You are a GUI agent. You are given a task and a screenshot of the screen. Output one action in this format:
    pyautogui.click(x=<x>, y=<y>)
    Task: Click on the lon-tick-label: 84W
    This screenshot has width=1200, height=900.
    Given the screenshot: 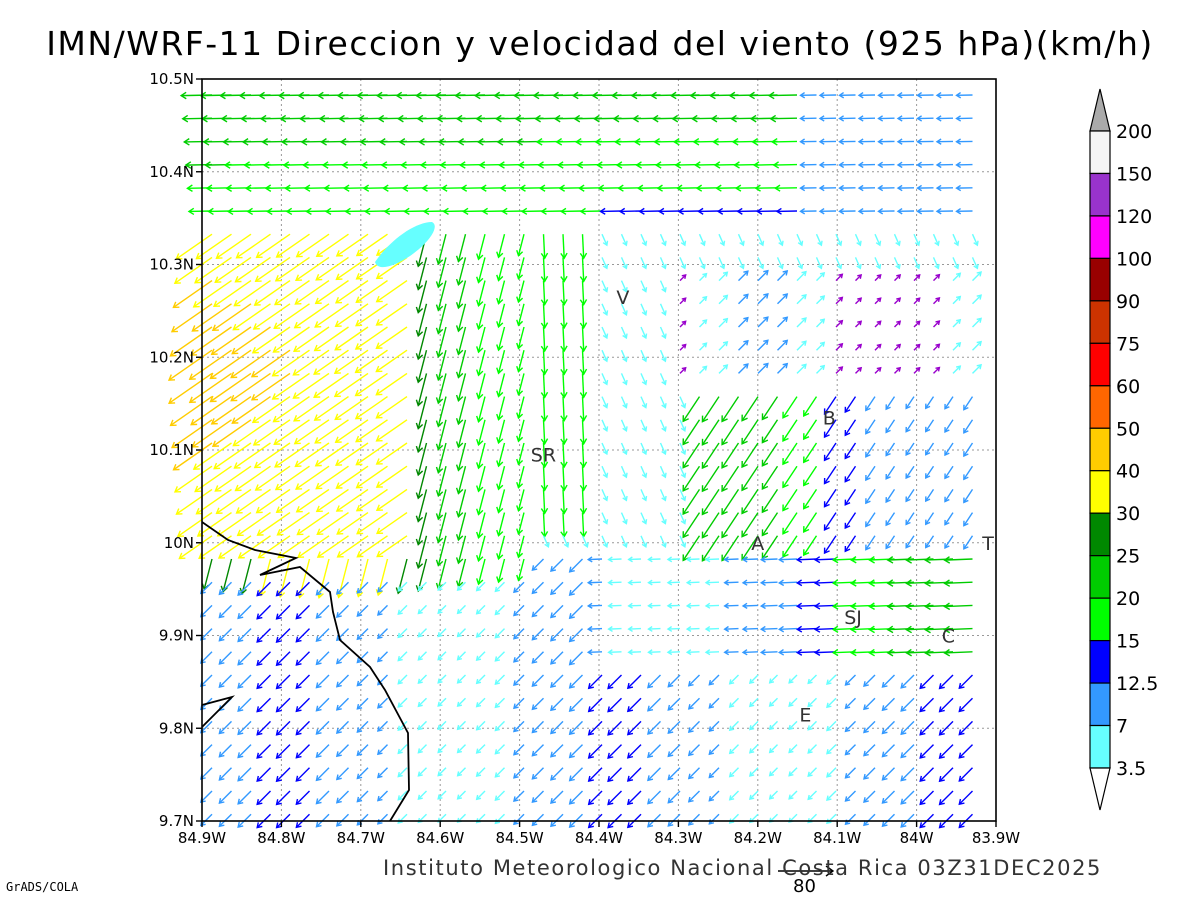 What is the action you would take?
    pyautogui.click(x=917, y=838)
    